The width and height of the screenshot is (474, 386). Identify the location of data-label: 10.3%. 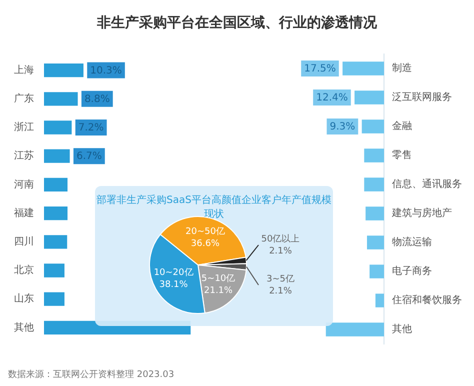
(106, 70).